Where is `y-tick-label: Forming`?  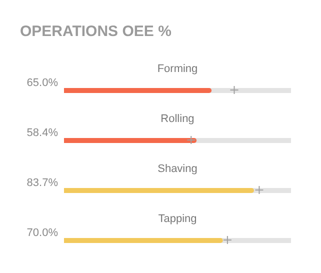 y-tick-label: Forming is located at coordinates (177, 69).